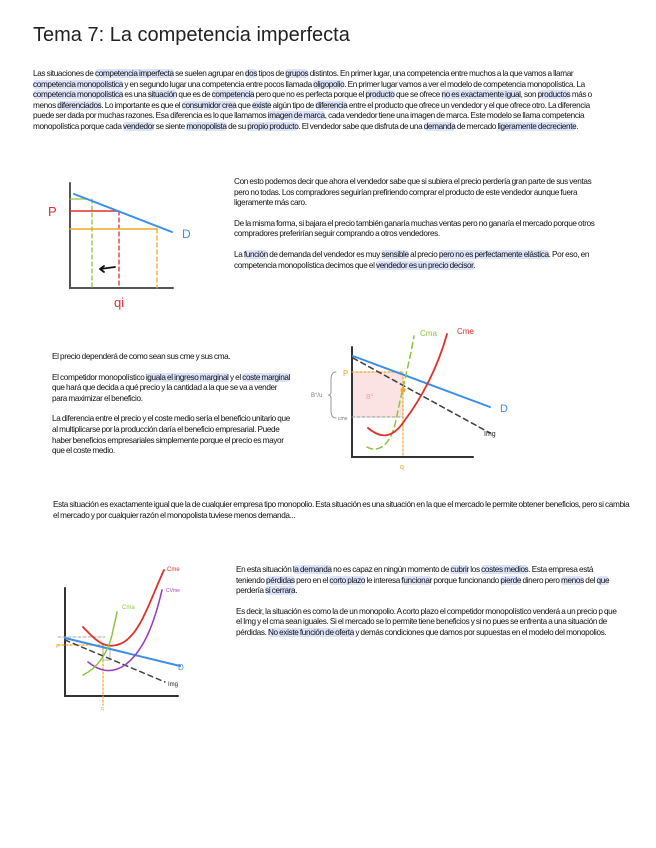 The width and height of the screenshot is (656, 848). I want to click on text-segment: pero que no es perfecta porque el, so click(310, 95).